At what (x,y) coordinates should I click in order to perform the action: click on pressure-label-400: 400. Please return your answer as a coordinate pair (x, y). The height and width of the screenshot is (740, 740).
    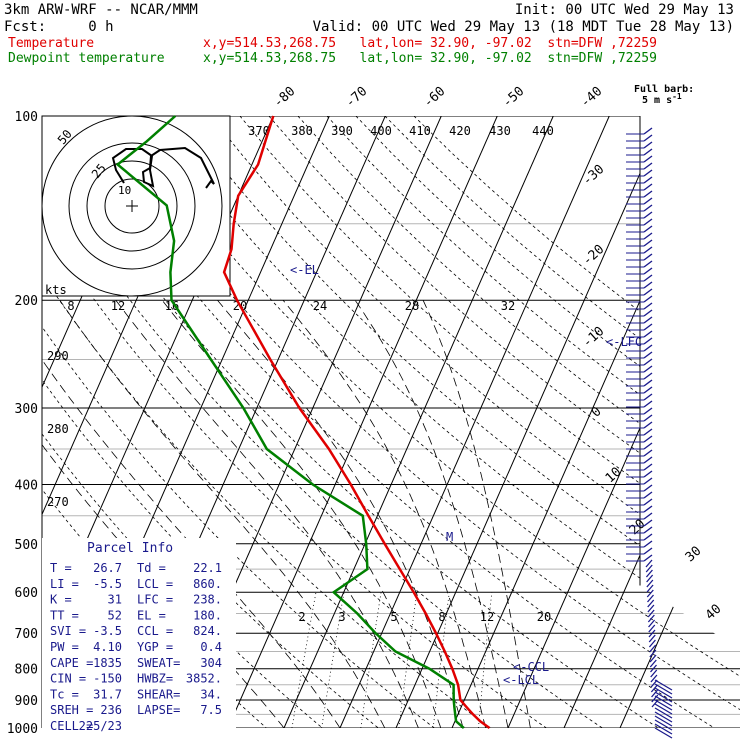
    Looking at the image, I should click on (26, 485).